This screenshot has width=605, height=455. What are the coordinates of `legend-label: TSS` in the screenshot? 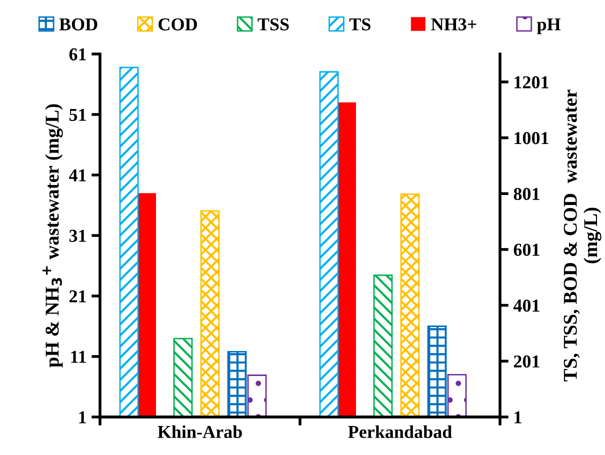 It's located at (273, 24).